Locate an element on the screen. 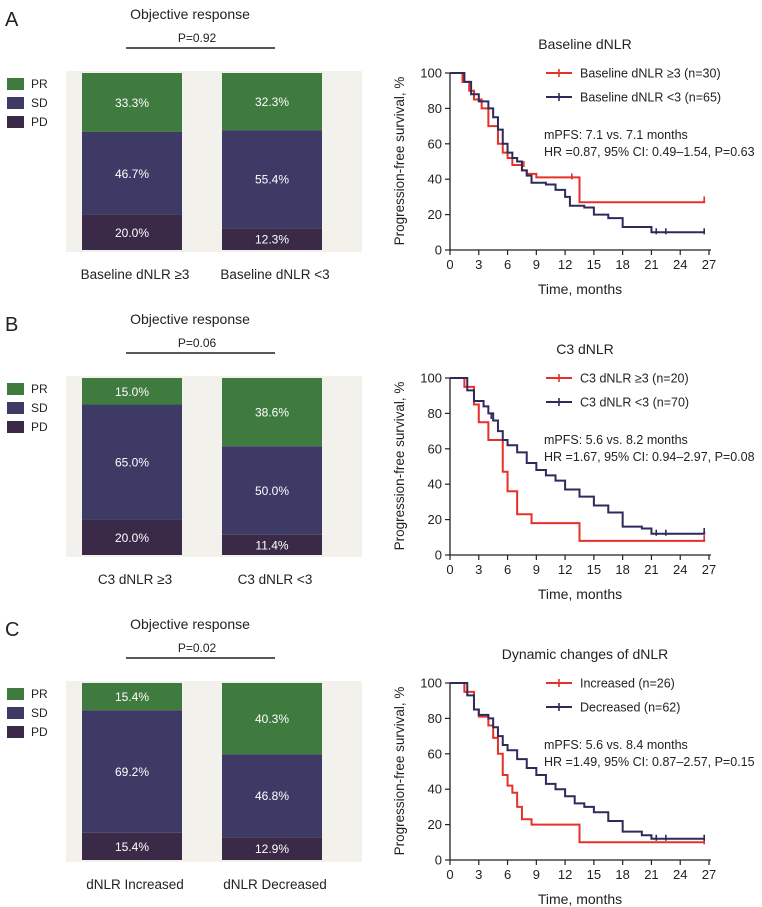 The width and height of the screenshot is (762, 907). bar-value-label-pd: 12.3% is located at coordinates (272, 240).